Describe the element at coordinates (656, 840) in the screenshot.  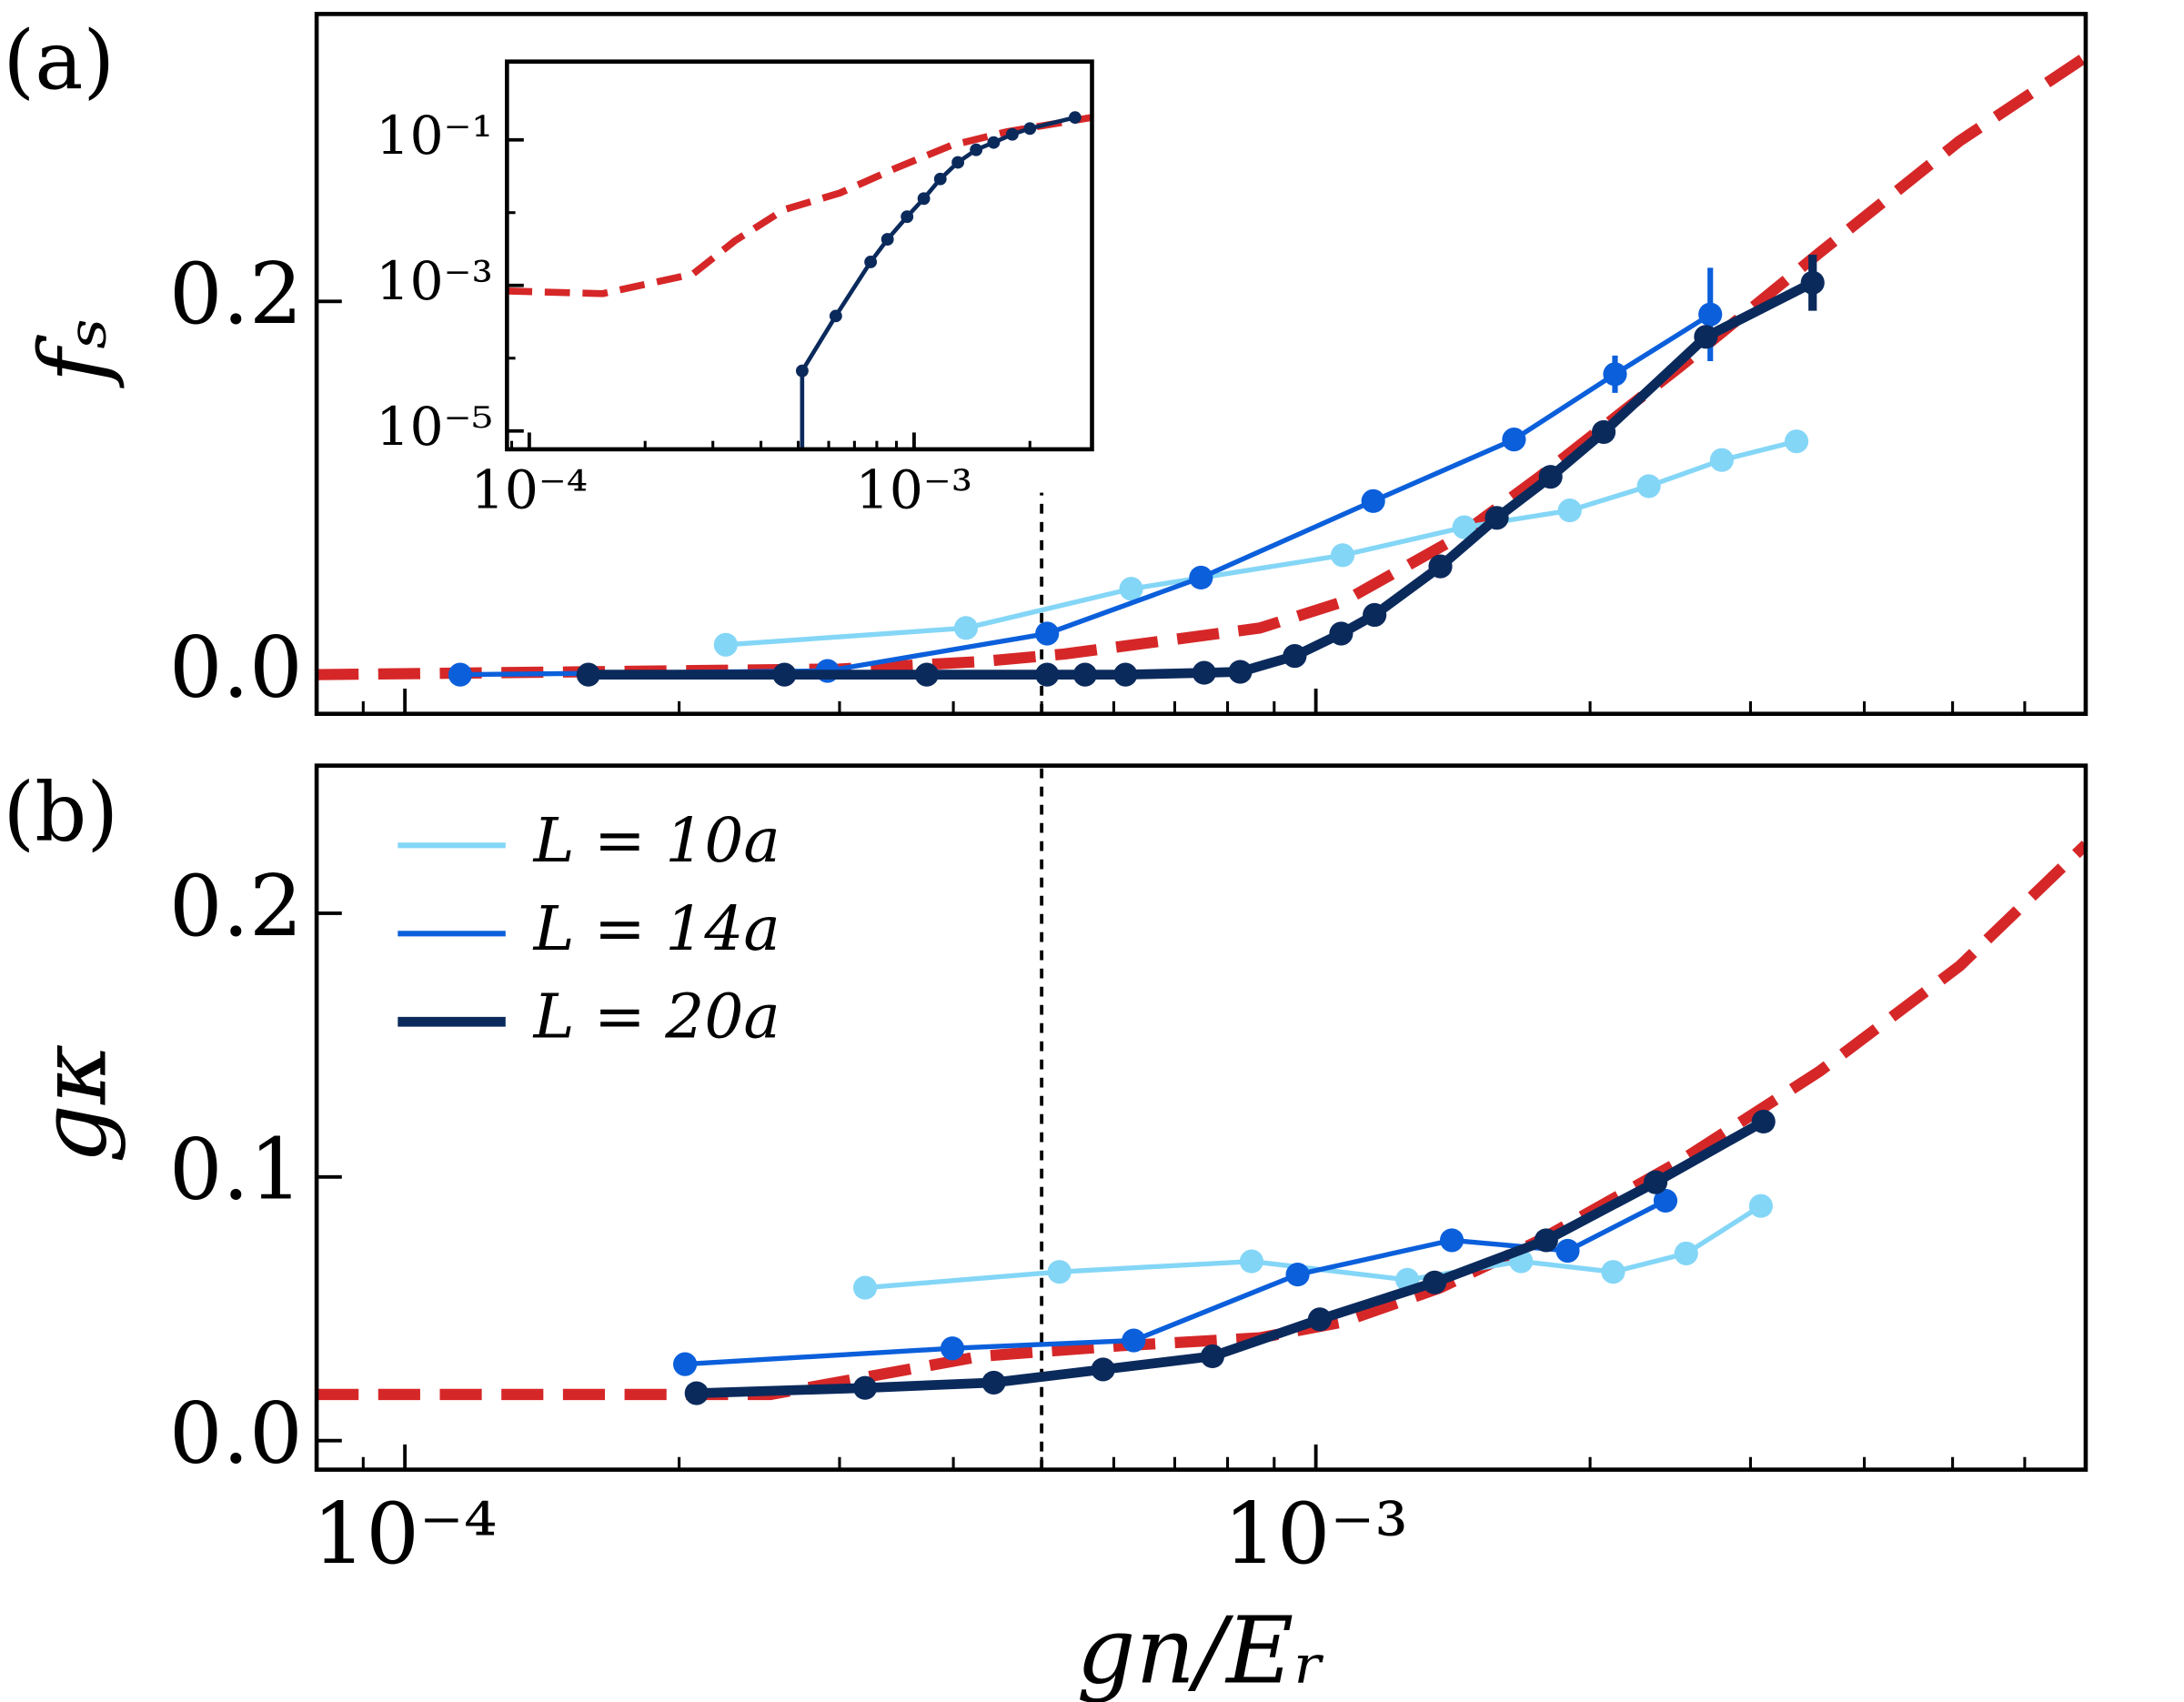
I see `legend-label: L = 10a` at that location.